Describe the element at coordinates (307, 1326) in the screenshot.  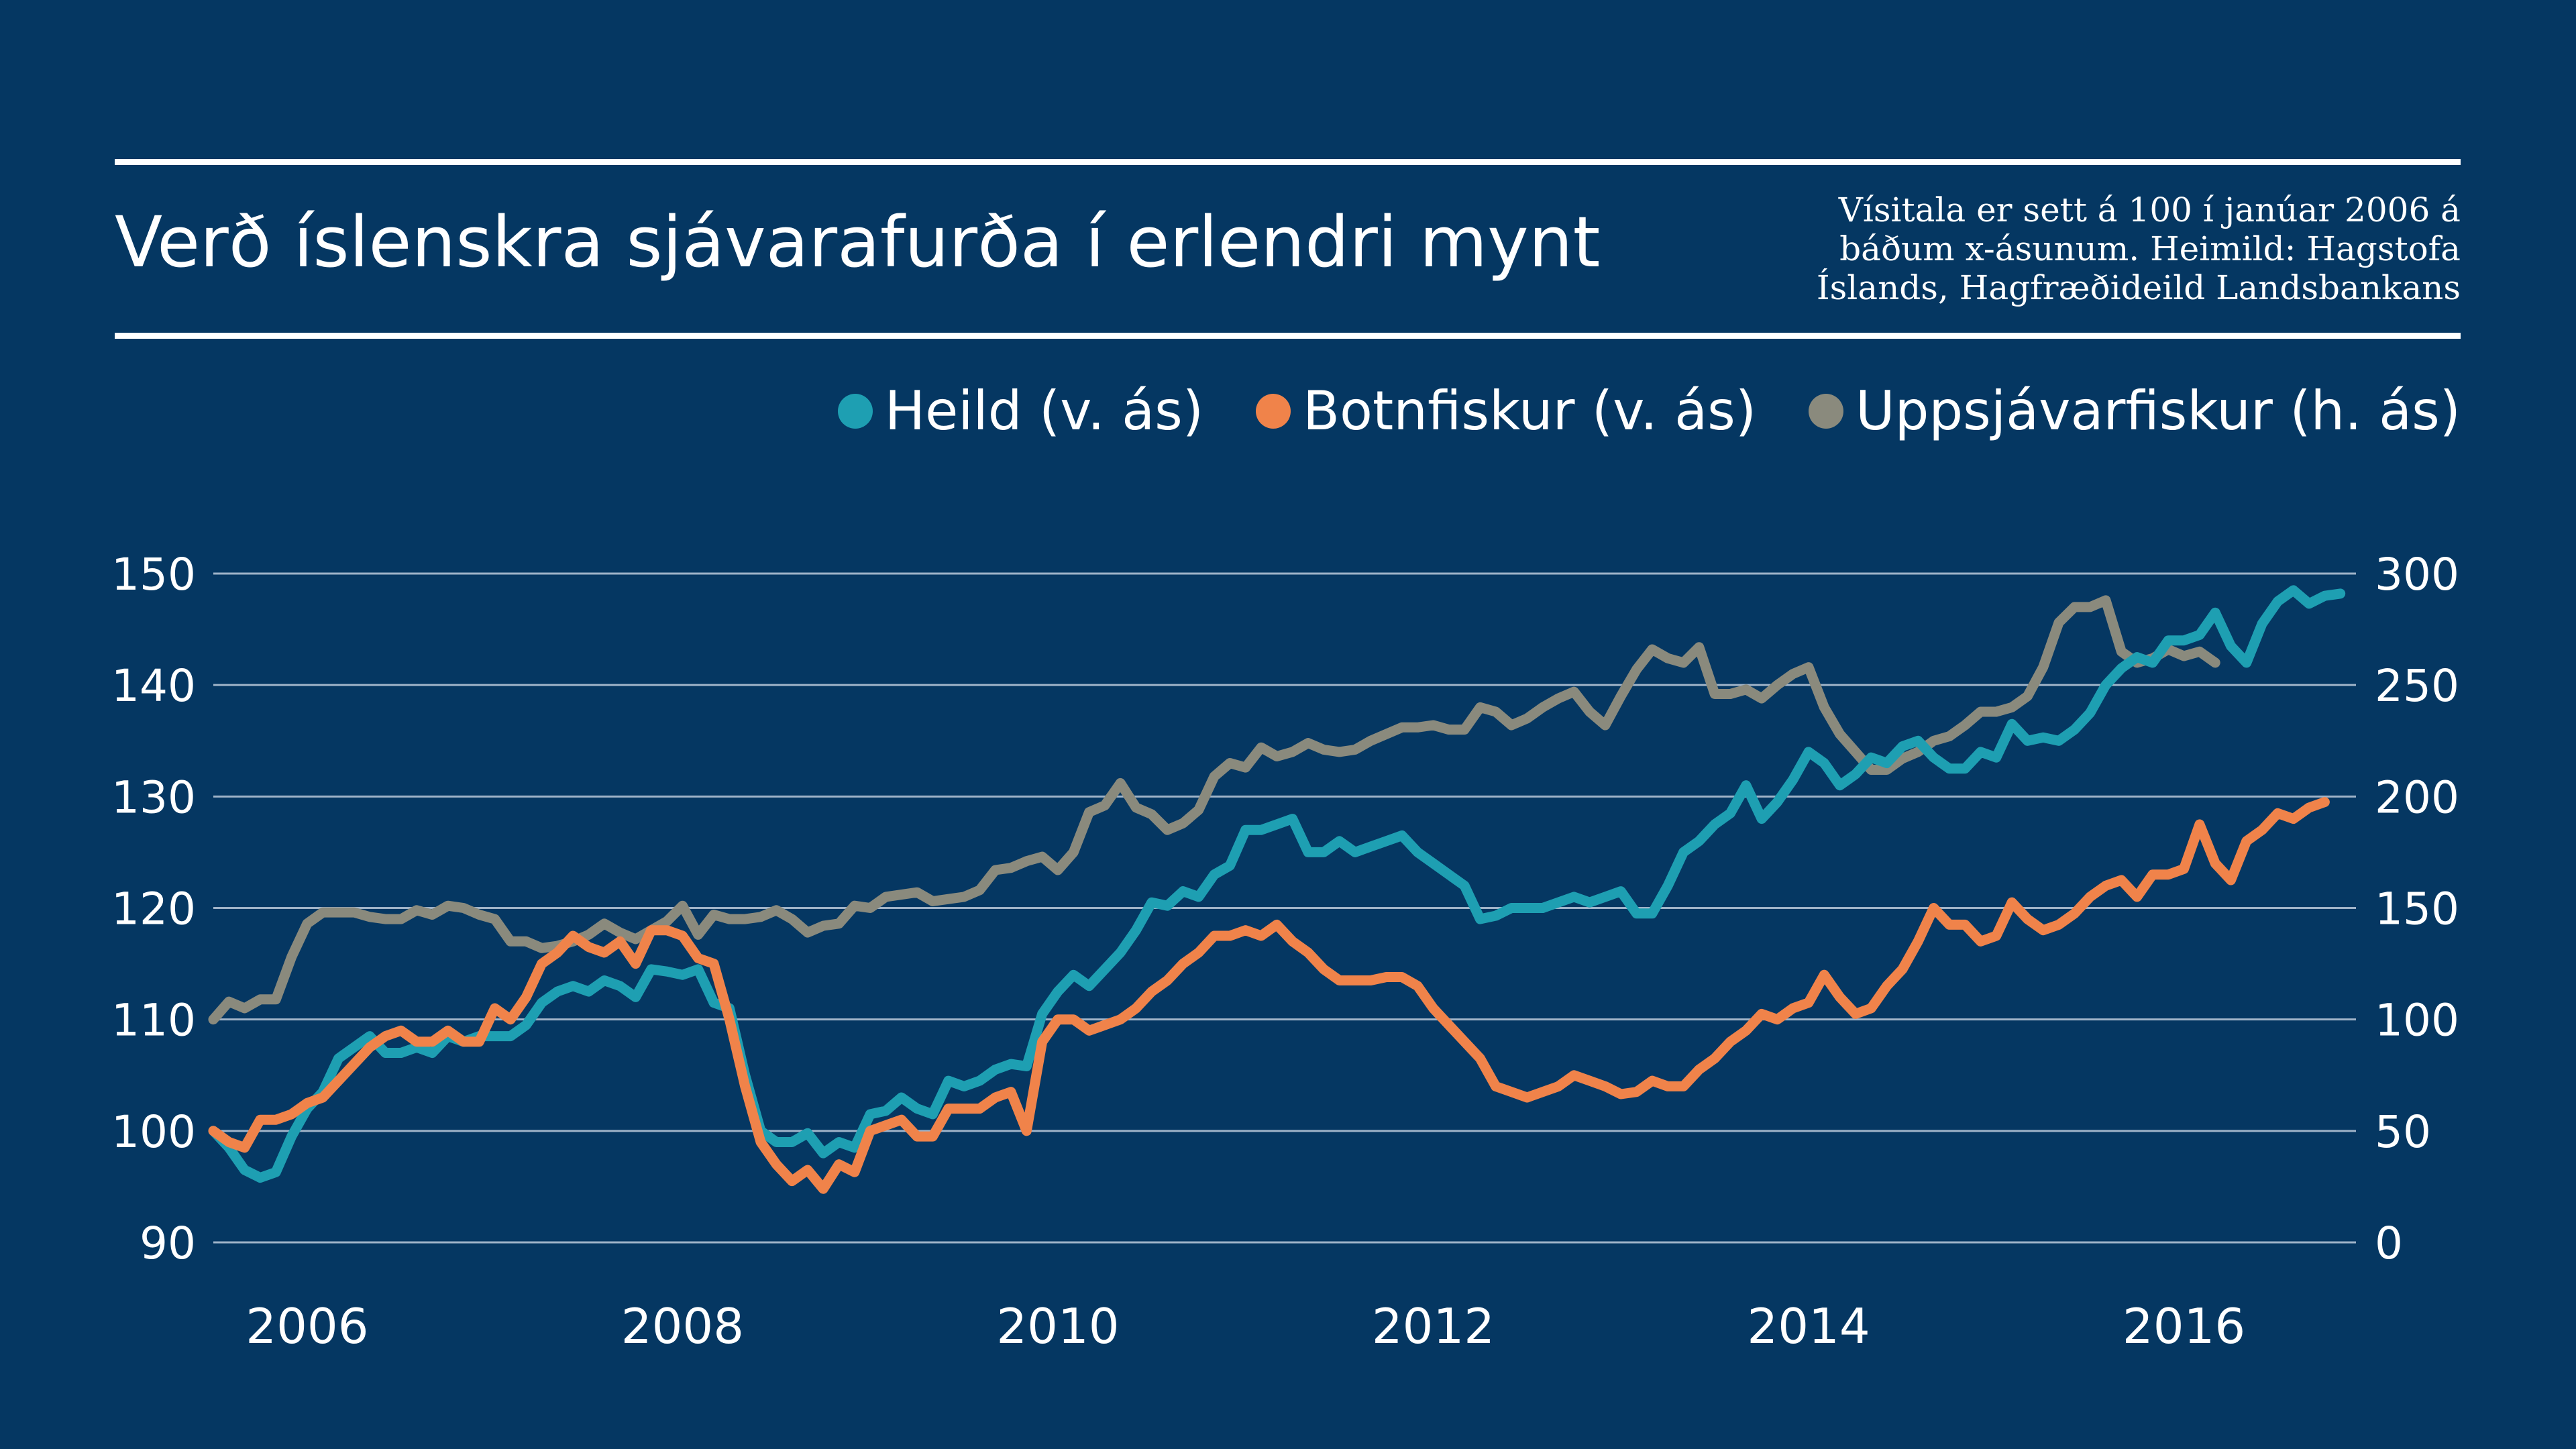
I see `x-axis-tick-label: 2006` at that location.